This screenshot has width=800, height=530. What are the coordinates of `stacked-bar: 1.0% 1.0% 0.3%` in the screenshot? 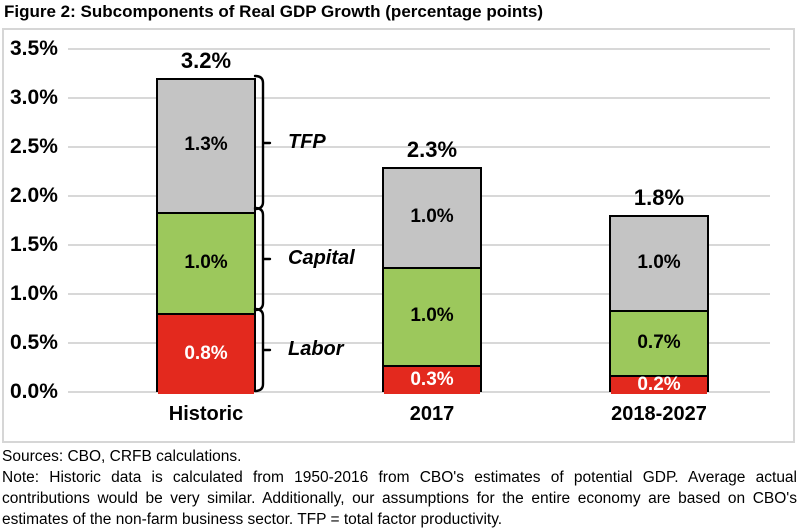 It's located at (432, 280).